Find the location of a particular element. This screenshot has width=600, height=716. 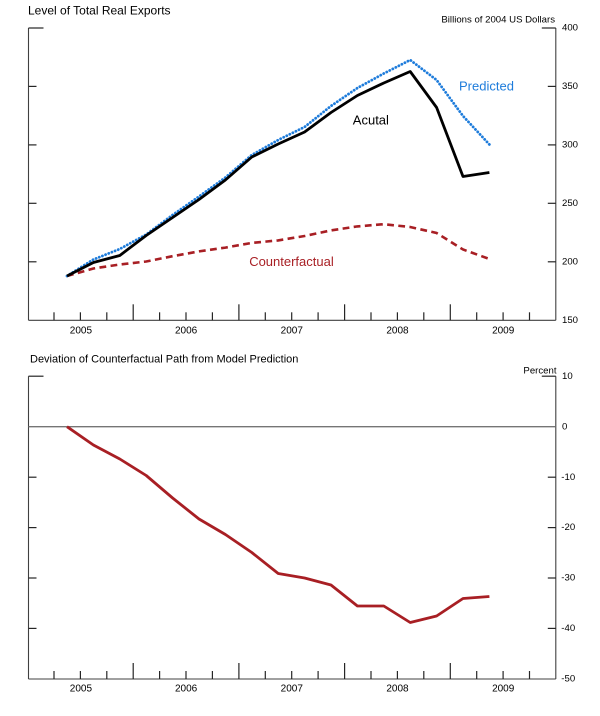

svg-text: Counterfactual is located at coordinates (291, 261).